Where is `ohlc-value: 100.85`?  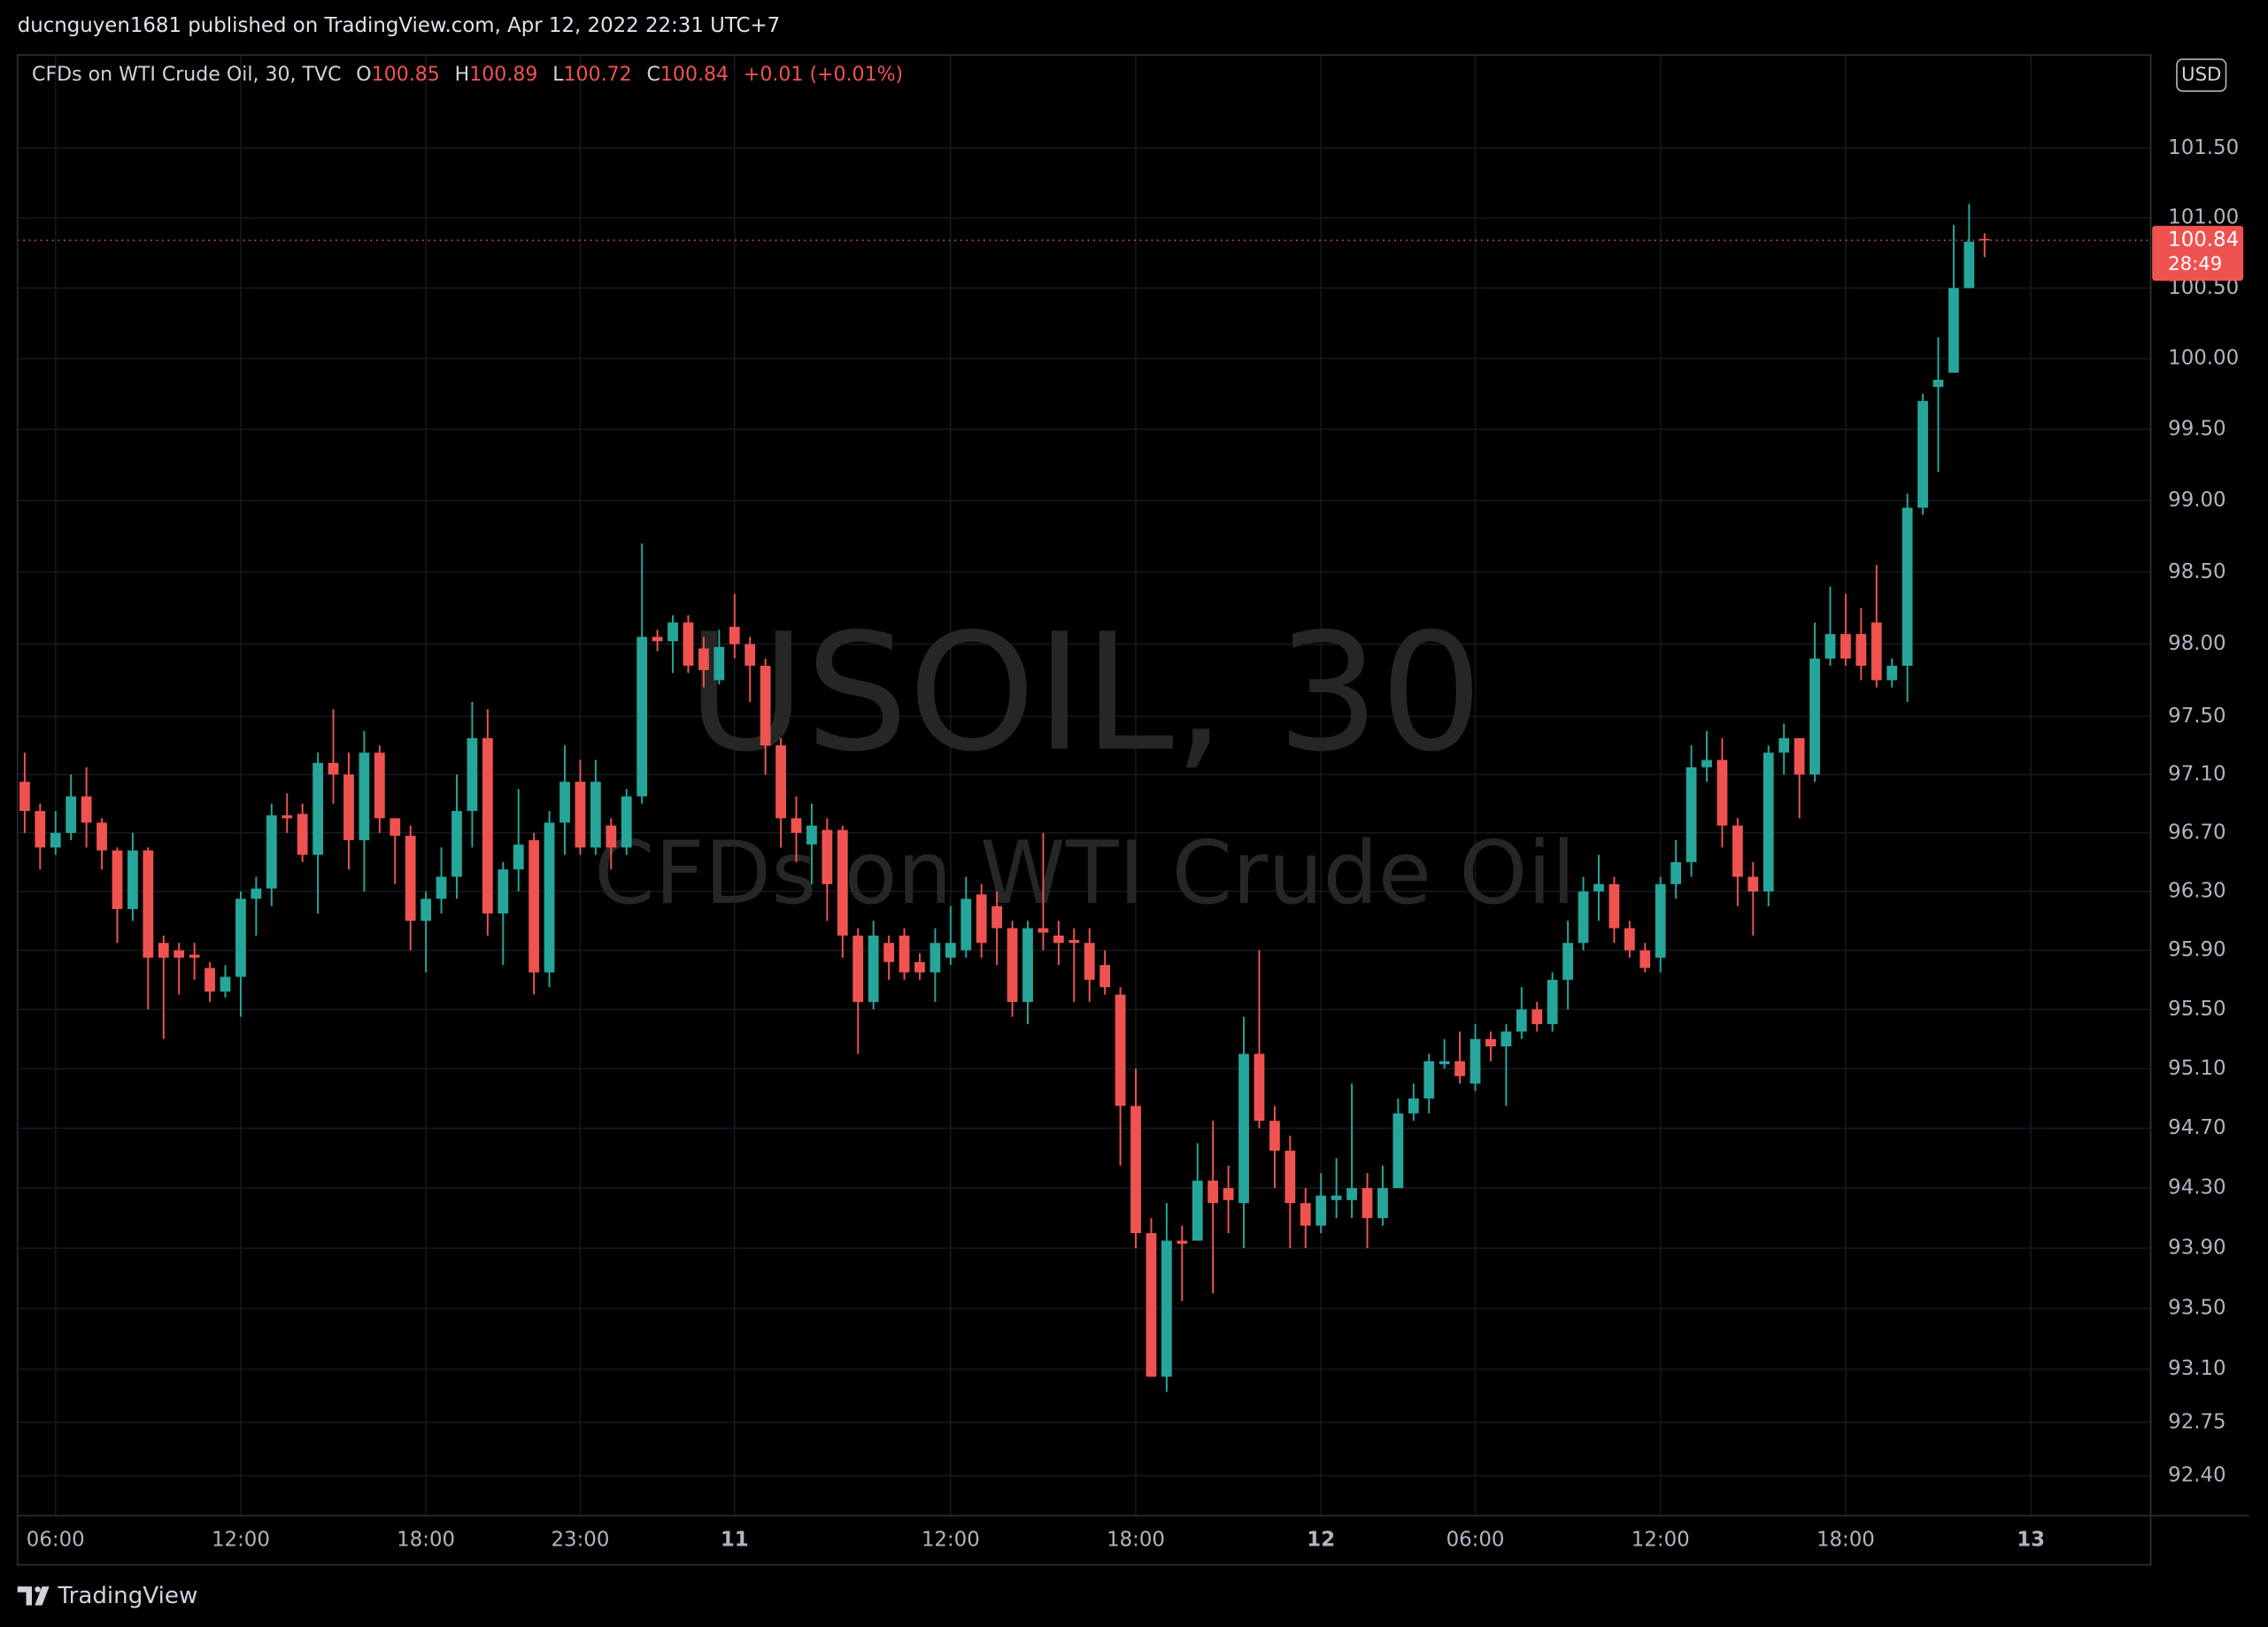 ohlc-value: 100.85 is located at coordinates (406, 75).